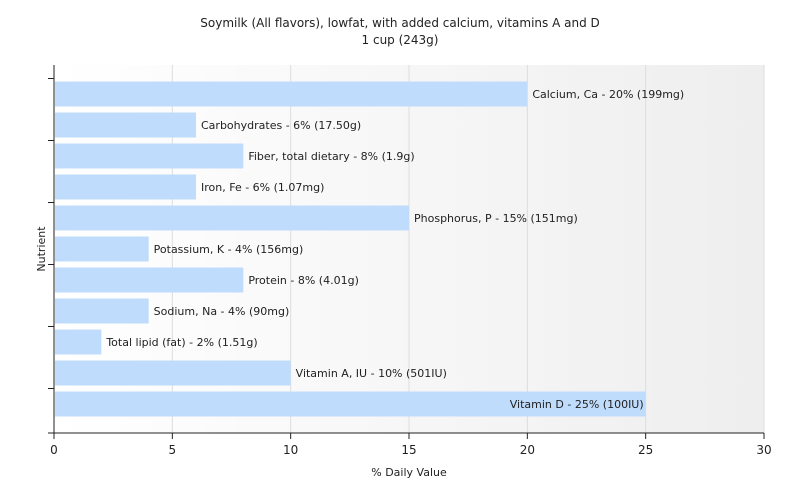 This screenshot has width=800, height=500. What do you see at coordinates (54, 450) in the screenshot?
I see `x-tick-label: 0` at bounding box center [54, 450].